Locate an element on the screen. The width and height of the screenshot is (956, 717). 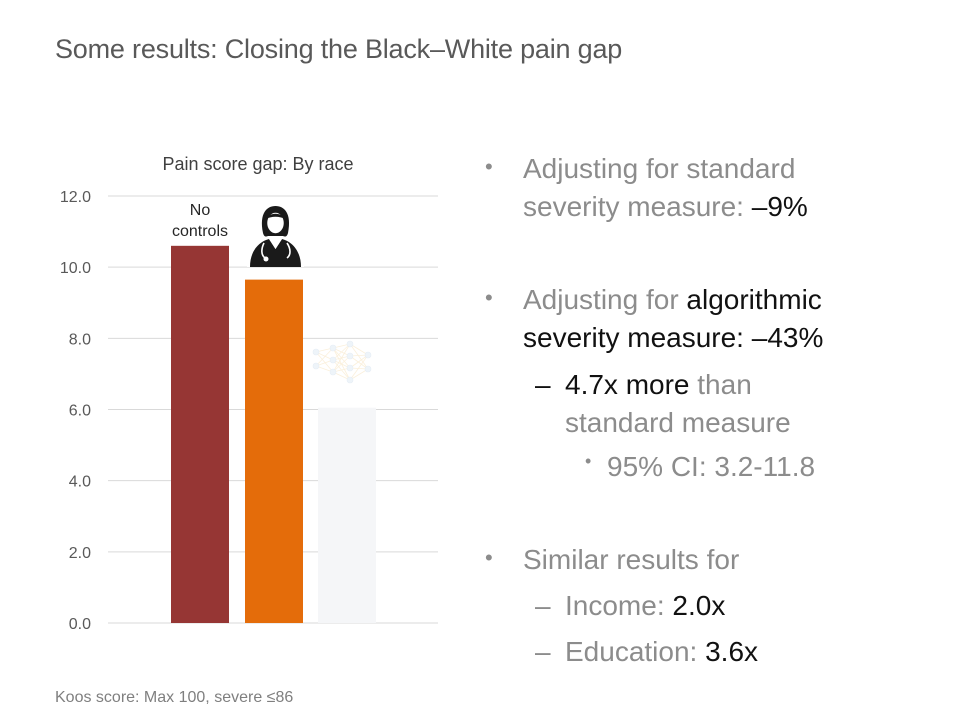
bullet-2-text: Adjusting for is located at coordinates (605, 299).